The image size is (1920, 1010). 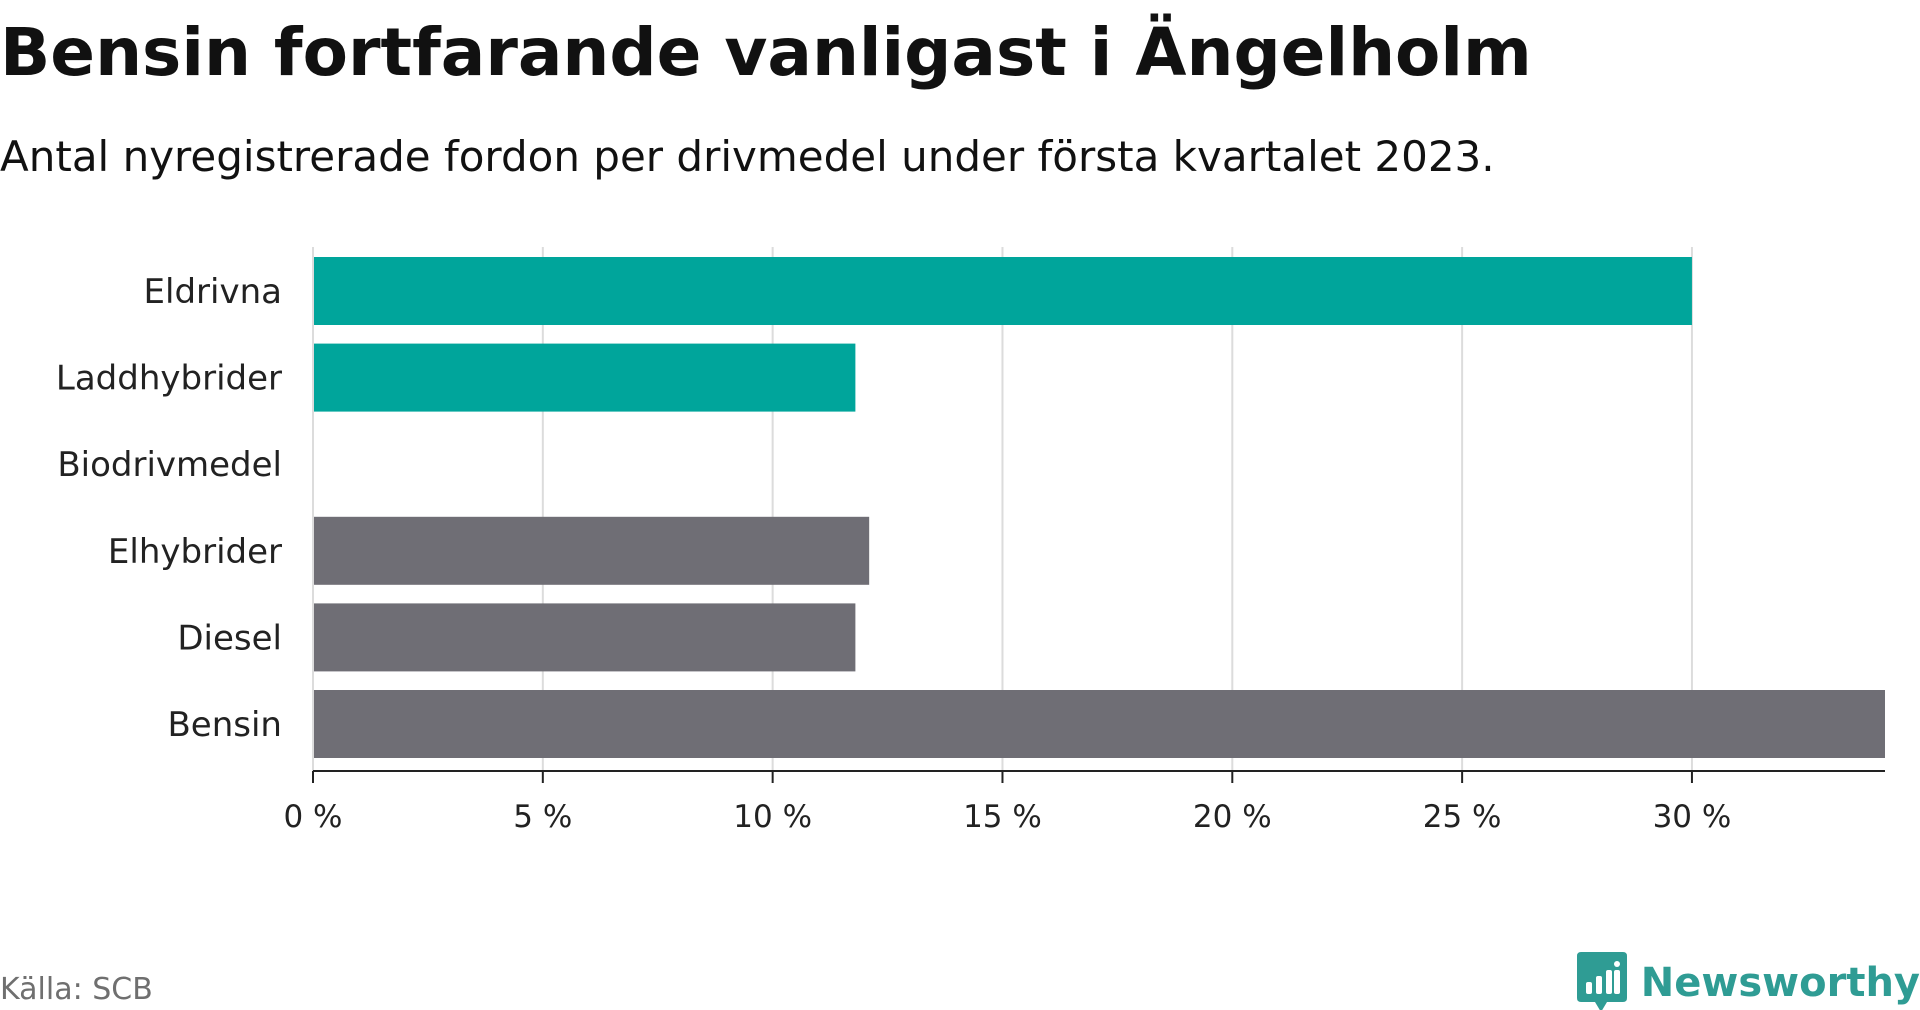 What do you see at coordinates (224, 725) in the screenshot?
I see `category-label: Bensin` at bounding box center [224, 725].